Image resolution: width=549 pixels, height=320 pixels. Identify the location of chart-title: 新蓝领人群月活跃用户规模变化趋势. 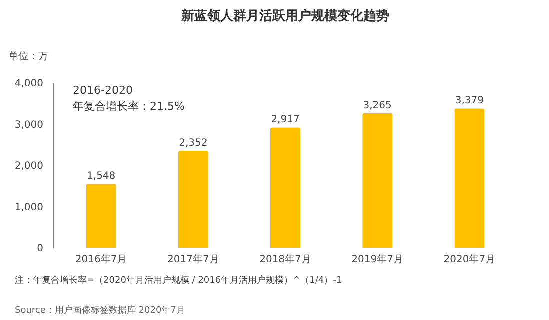
(285, 16).